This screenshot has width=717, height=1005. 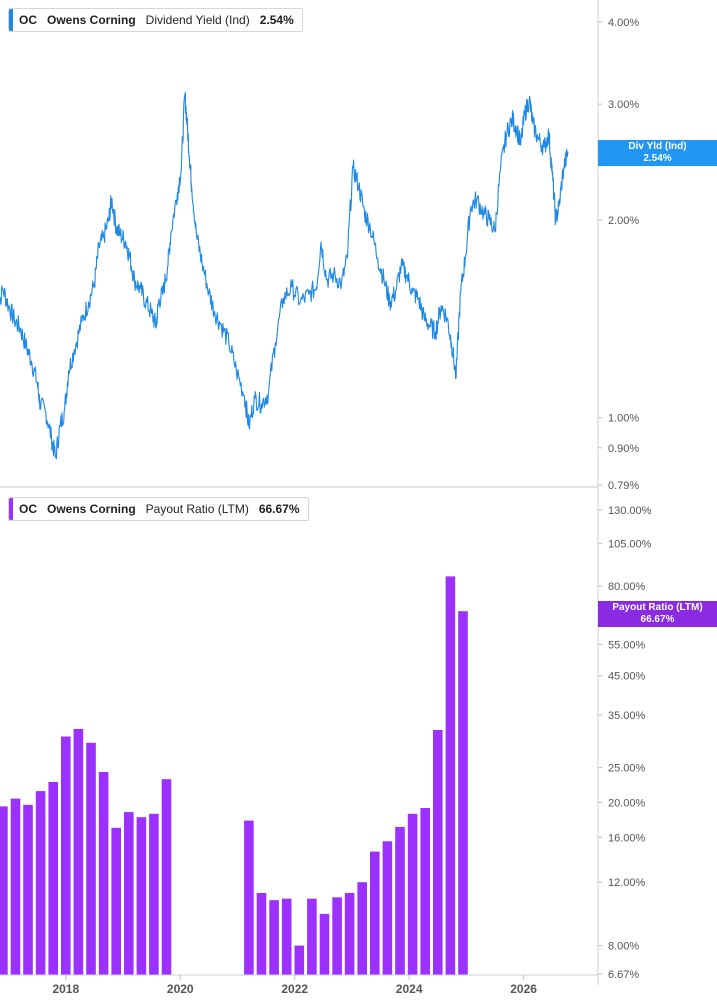 I want to click on payout-axis-tick-label: 45.00%, so click(x=627, y=677).